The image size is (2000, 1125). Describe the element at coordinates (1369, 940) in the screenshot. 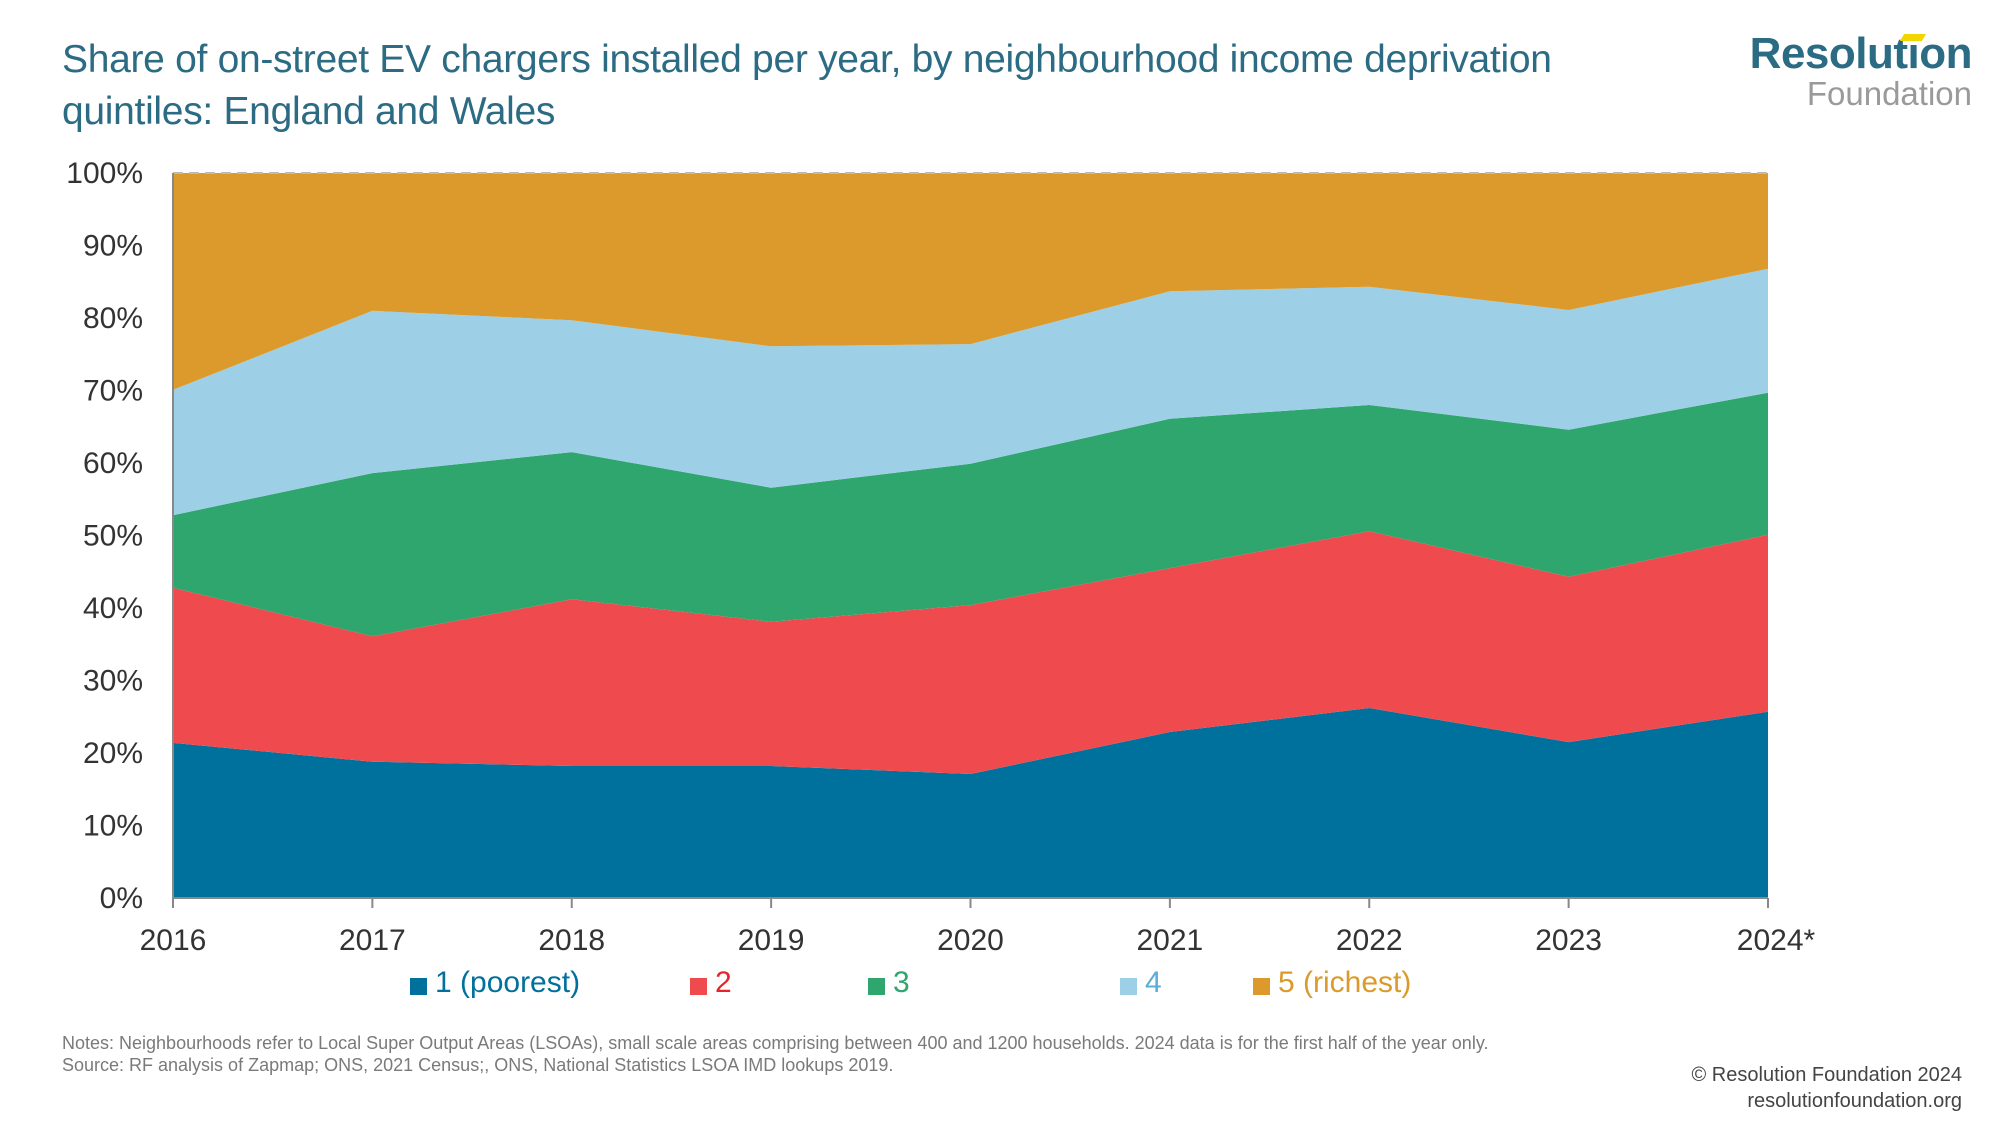

I see `x-tick-label: 2022` at that location.